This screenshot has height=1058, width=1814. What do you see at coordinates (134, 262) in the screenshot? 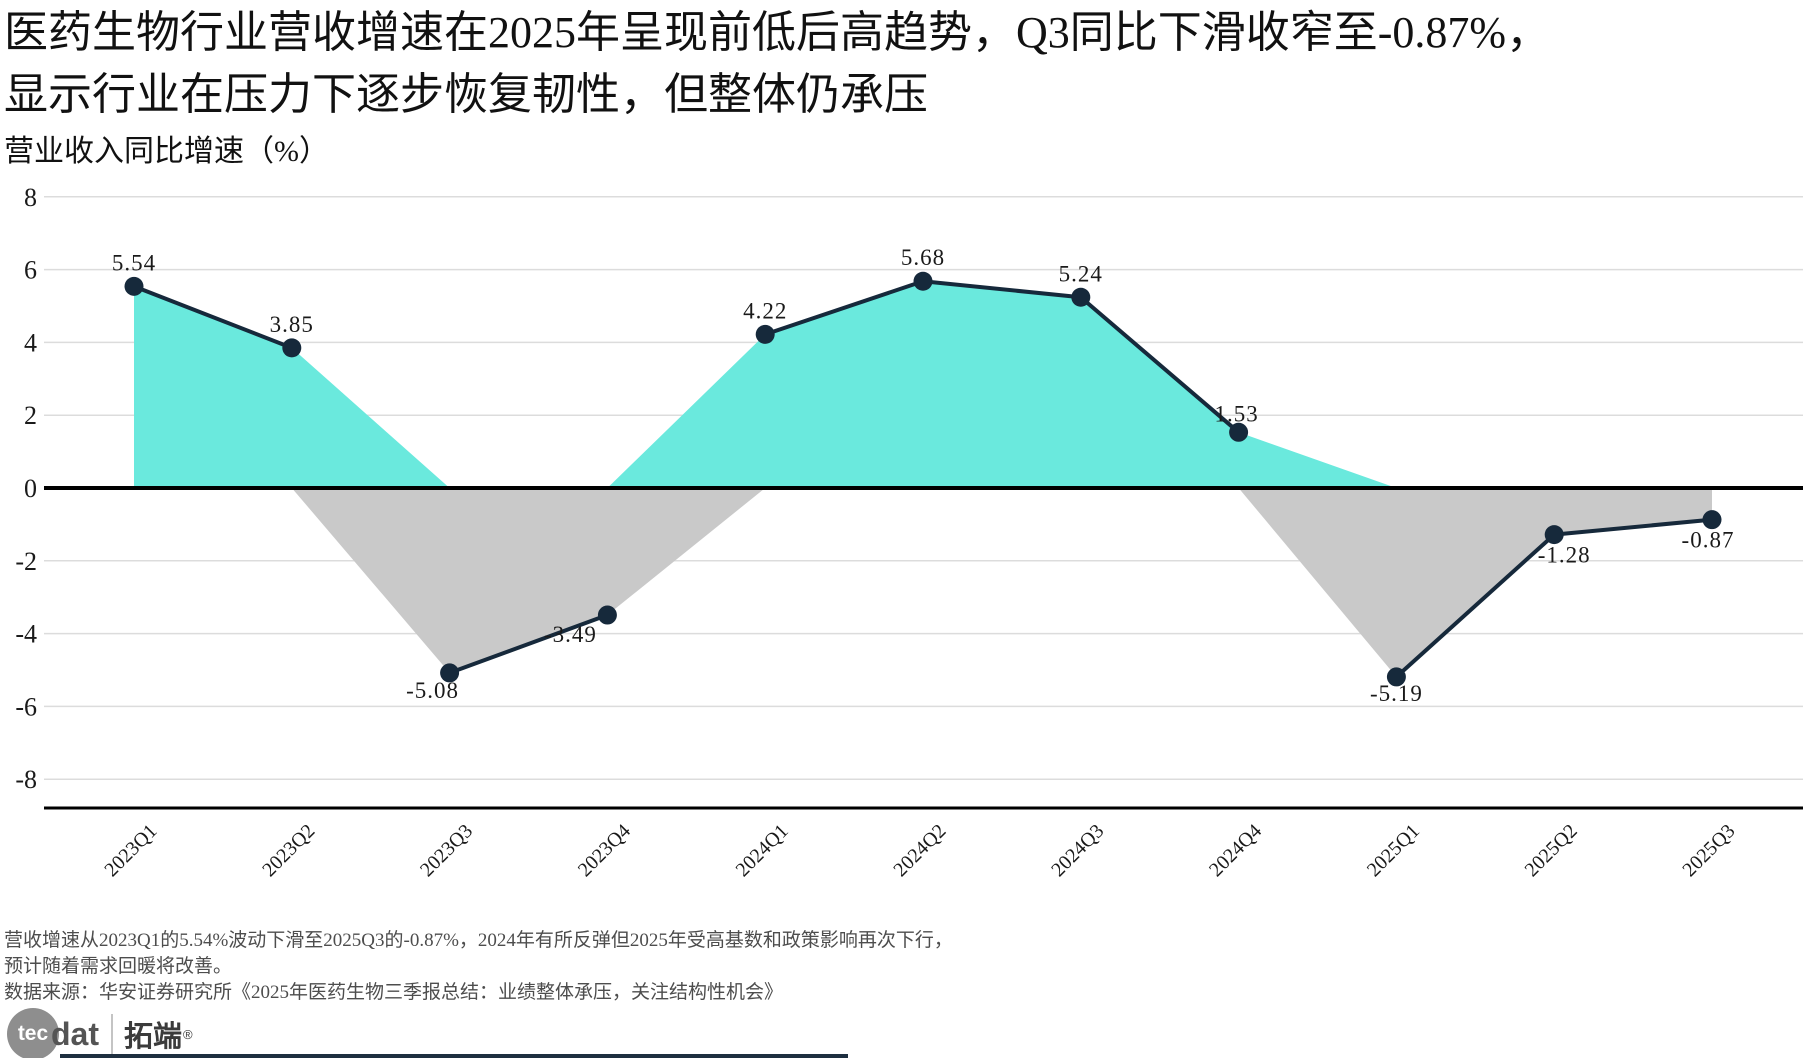
I see `data-point-label-2023Q1: 5.54` at bounding box center [134, 262].